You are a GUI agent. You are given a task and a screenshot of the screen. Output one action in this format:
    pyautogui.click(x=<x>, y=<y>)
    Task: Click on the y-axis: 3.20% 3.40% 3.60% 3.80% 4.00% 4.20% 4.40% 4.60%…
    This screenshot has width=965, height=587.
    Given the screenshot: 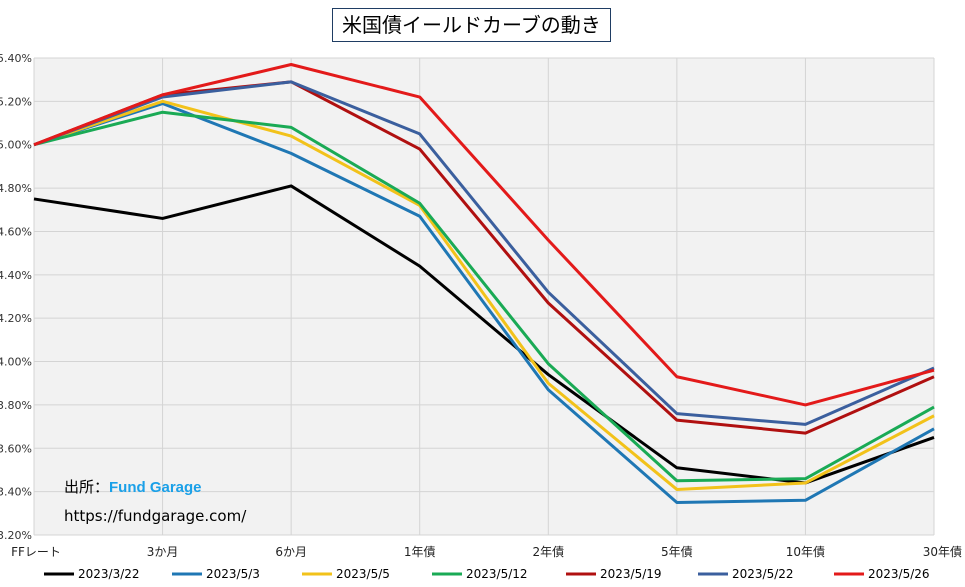 What is the action you would take?
    pyautogui.click(x=16, y=297)
    